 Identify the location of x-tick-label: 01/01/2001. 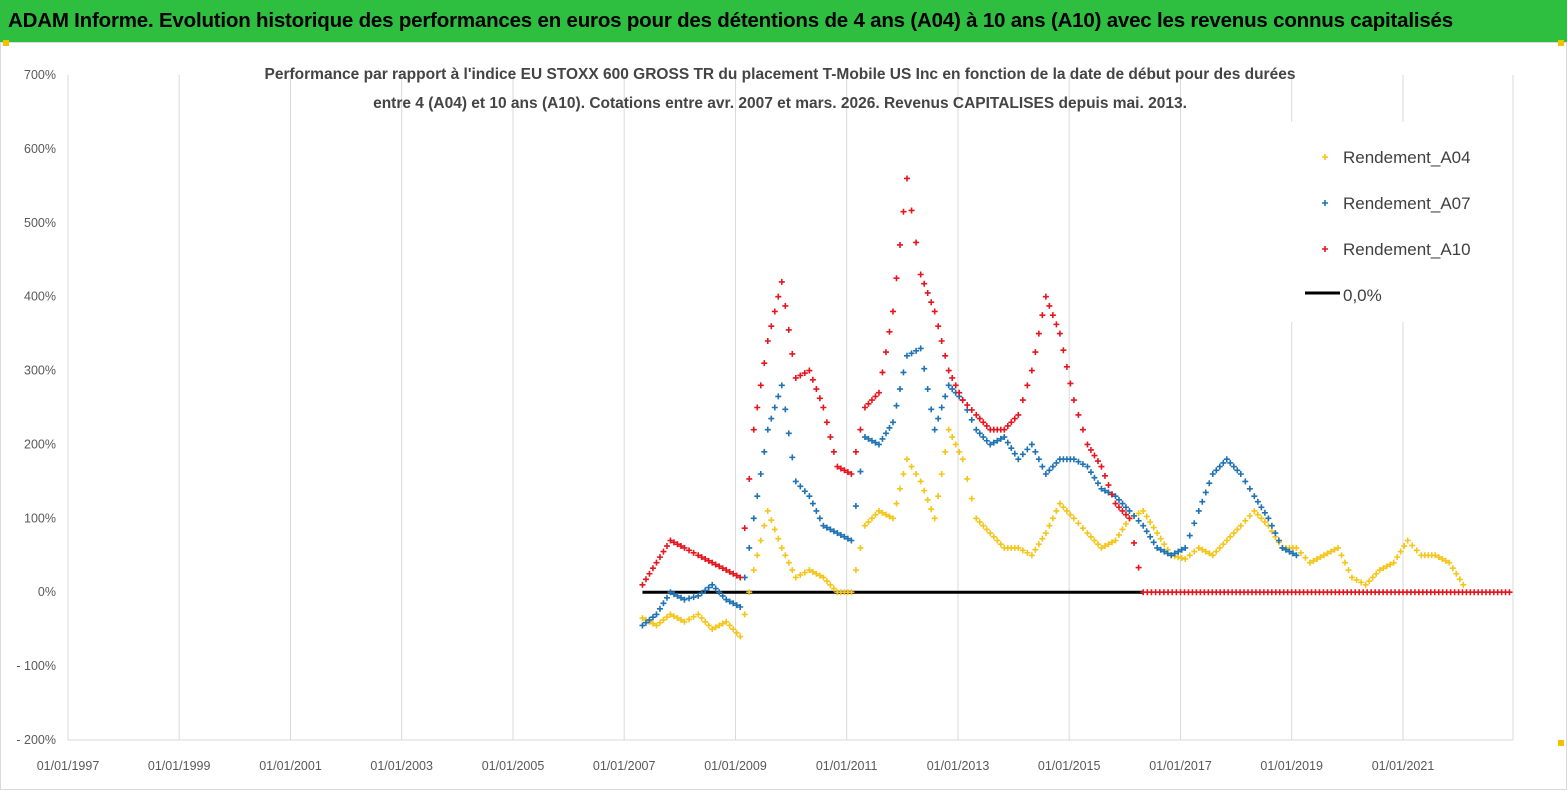
(290, 766).